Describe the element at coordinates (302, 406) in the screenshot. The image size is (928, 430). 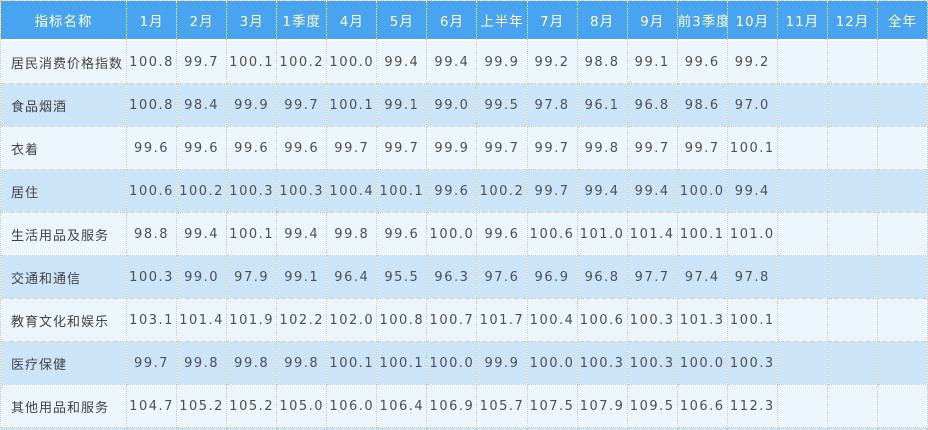
I see `value-cell: 105.0` at that location.